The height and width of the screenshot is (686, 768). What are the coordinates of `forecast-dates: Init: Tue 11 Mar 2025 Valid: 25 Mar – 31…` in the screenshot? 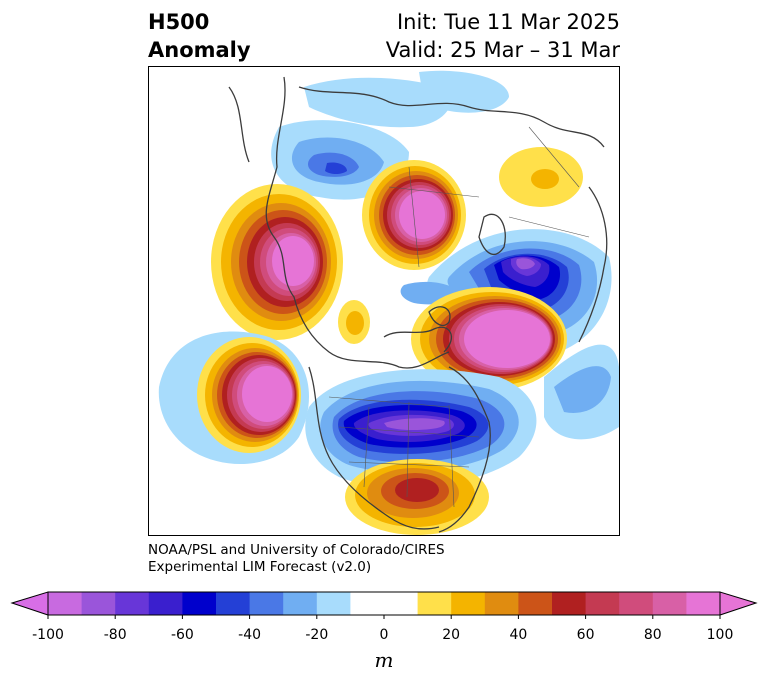 It's located at (503, 36).